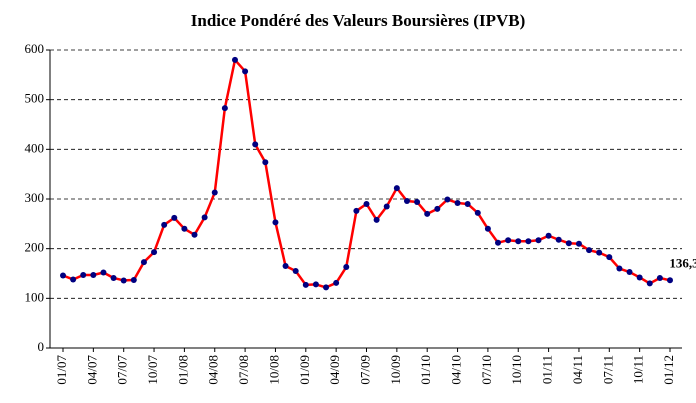  I want to click on x-tick-label: 01/10, so click(425, 370).